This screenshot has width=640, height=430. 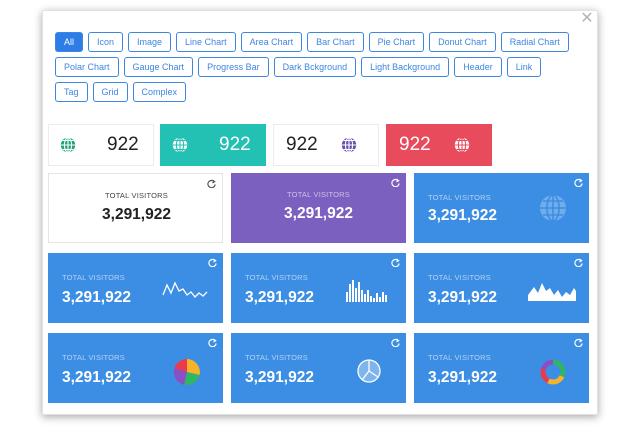 What do you see at coordinates (206, 42) in the screenshot?
I see `filter-line-chart-button: Line Chart` at bounding box center [206, 42].